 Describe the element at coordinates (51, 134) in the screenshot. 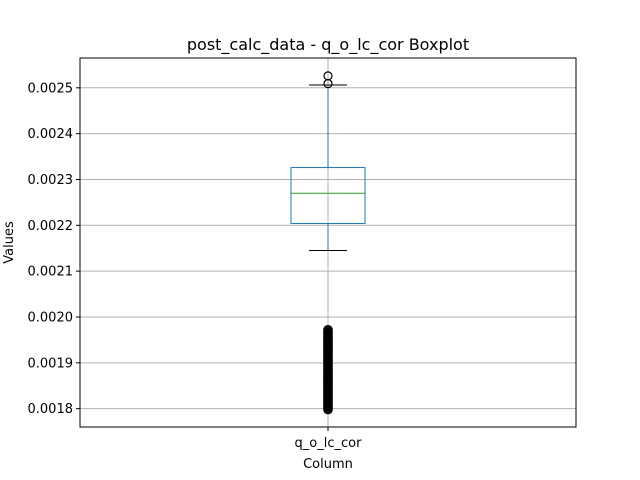

I see `y-tick-label: 0.0024` at that location.